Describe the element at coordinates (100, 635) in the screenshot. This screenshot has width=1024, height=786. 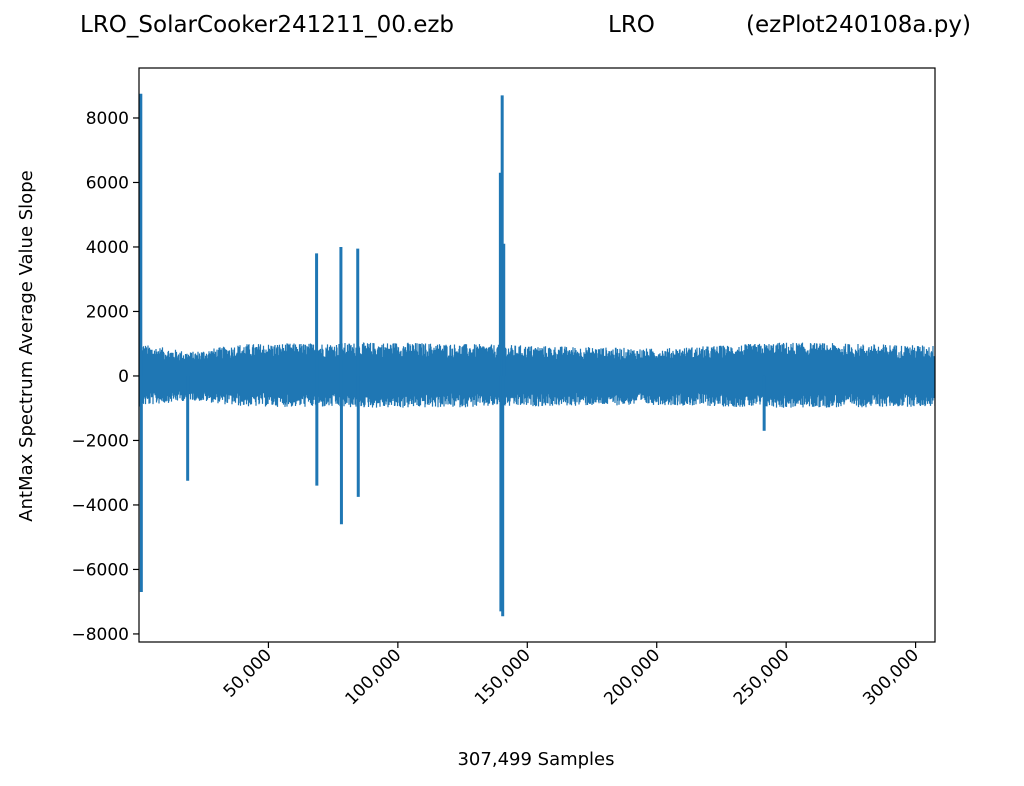
I see `y-tick-label: −8000` at that location.